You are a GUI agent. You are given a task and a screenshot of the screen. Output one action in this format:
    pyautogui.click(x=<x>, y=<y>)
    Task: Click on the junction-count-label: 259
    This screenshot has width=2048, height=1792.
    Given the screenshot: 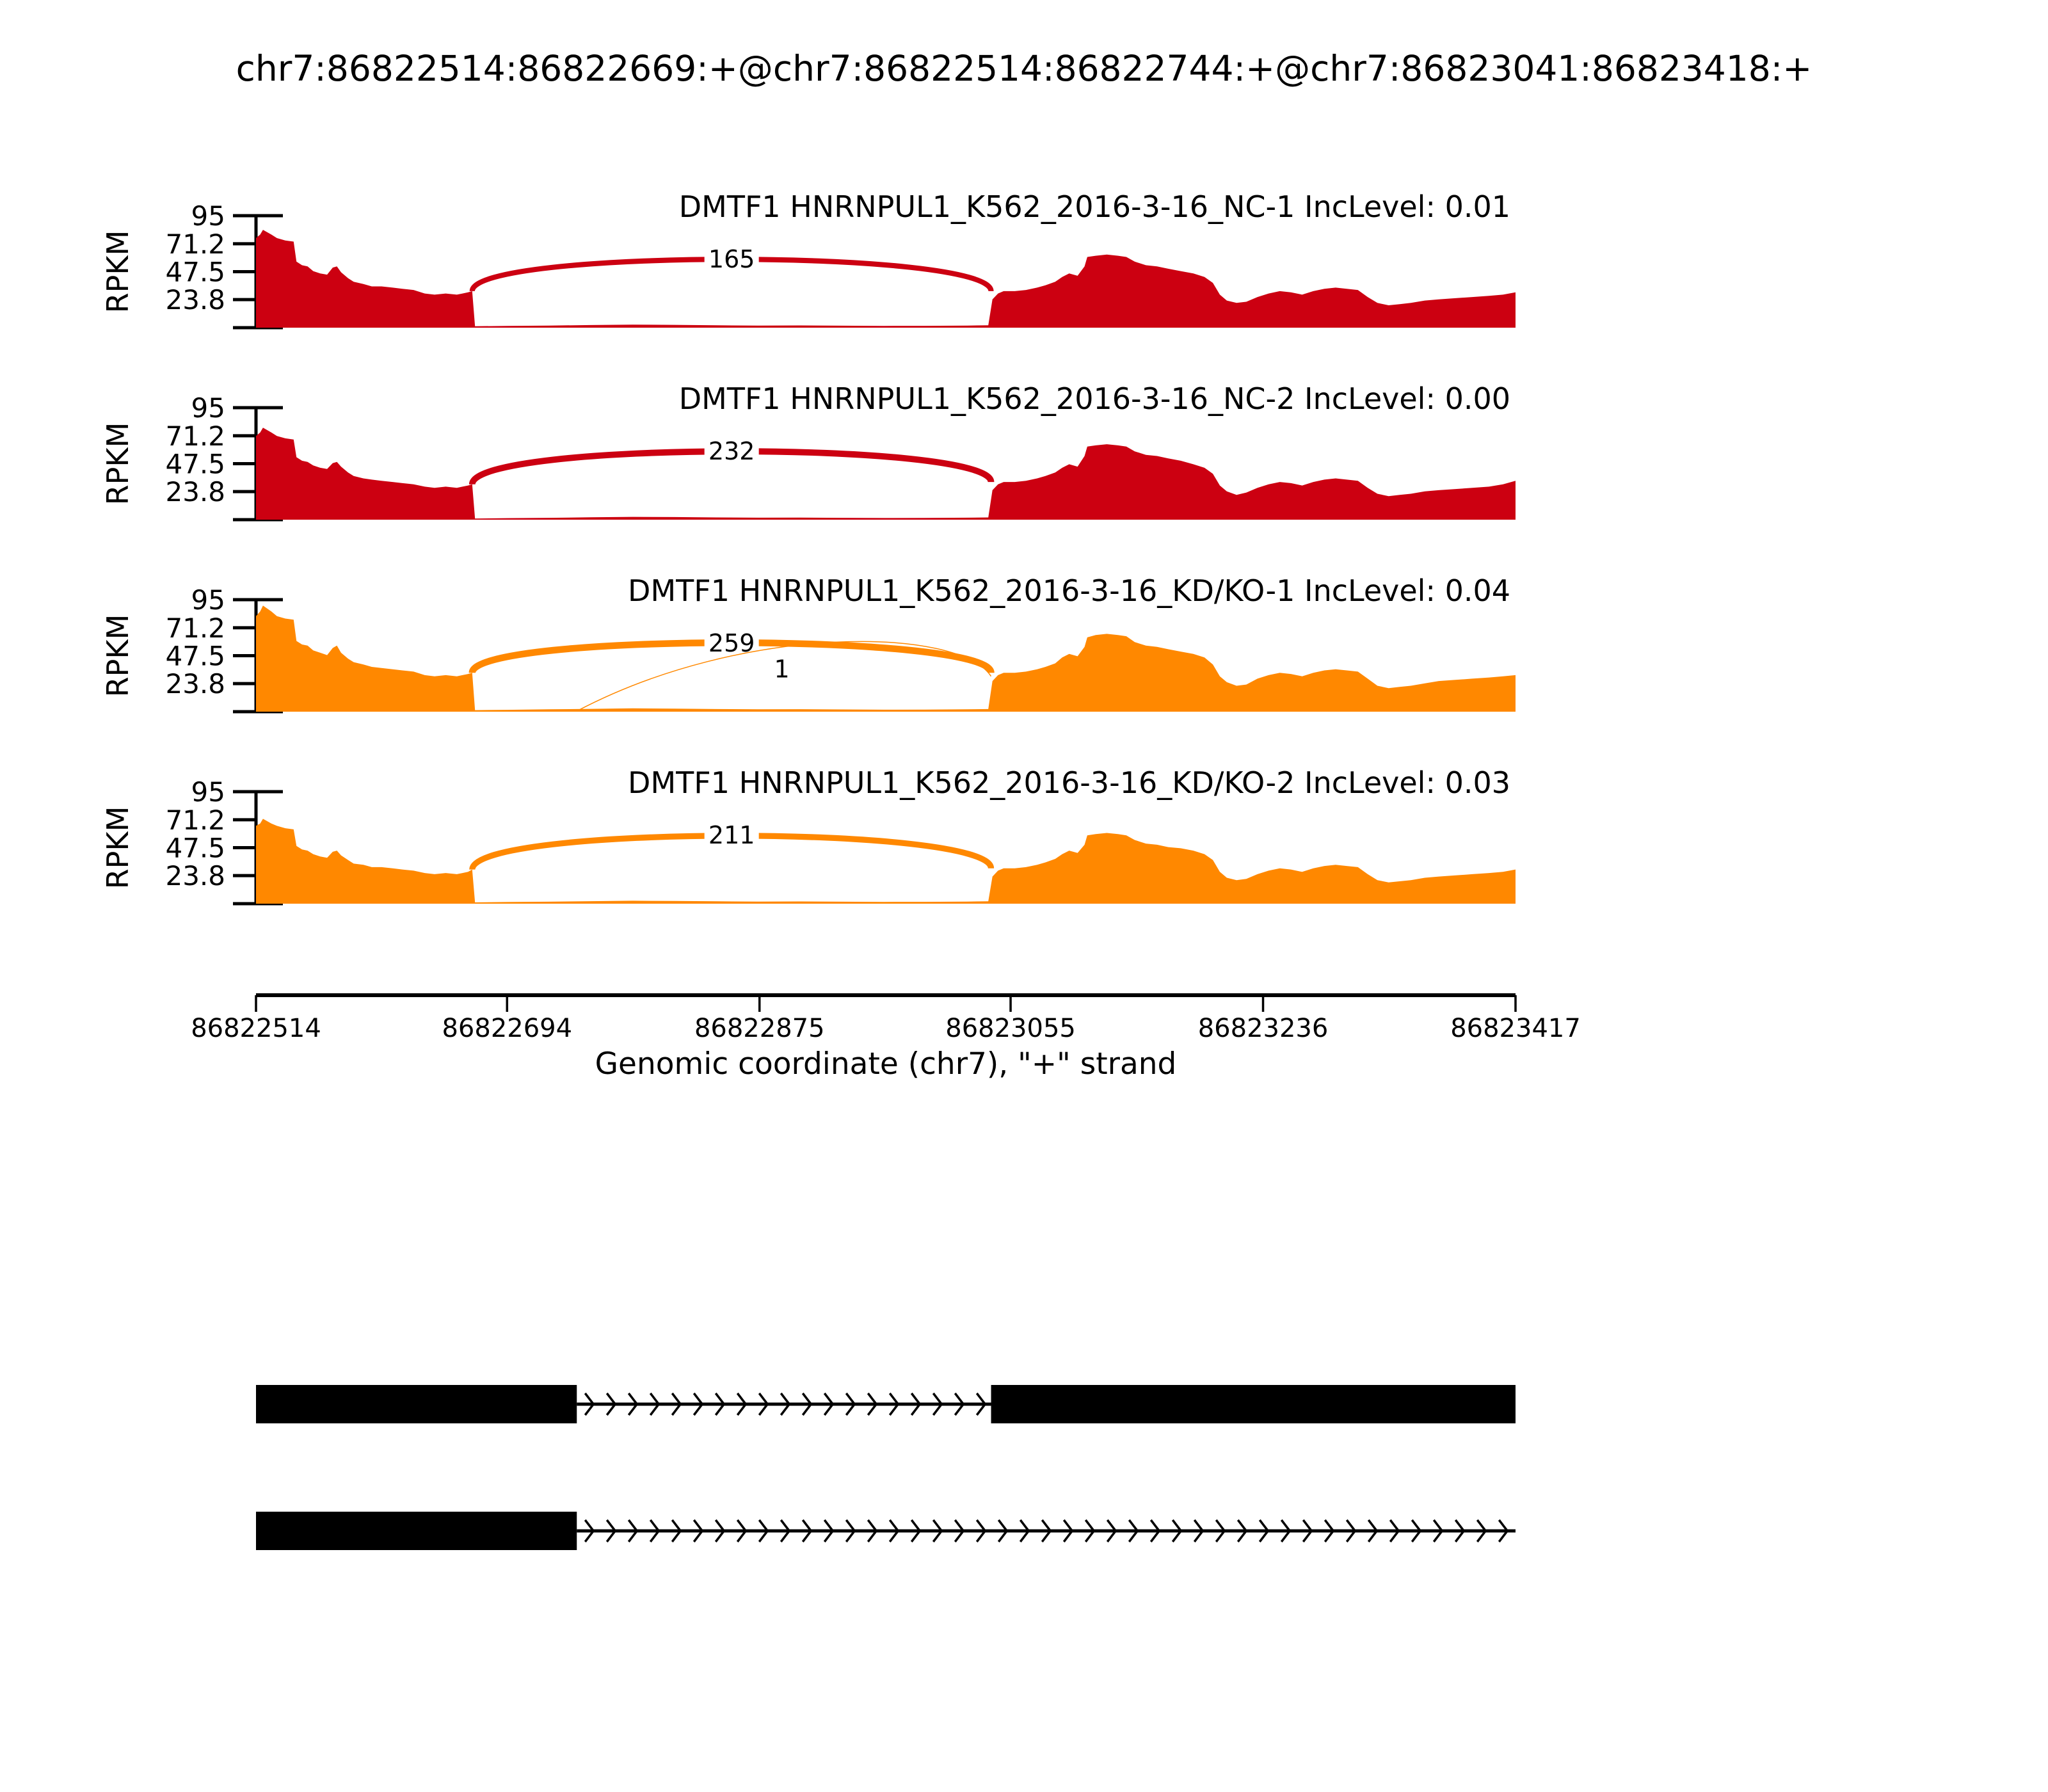 What is the action you would take?
    pyautogui.click(x=731, y=643)
    